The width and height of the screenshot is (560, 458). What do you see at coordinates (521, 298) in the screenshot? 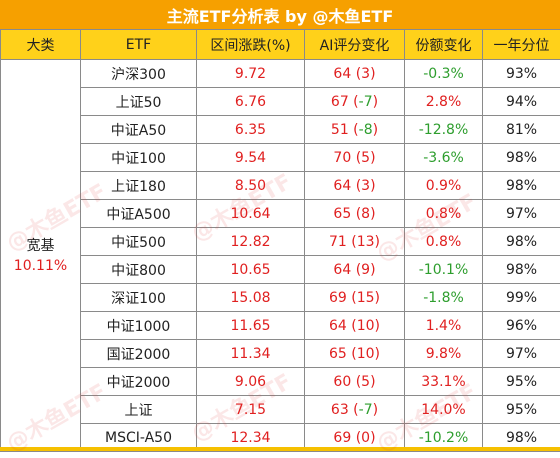
I see `year-percentile: 99%` at bounding box center [521, 298].